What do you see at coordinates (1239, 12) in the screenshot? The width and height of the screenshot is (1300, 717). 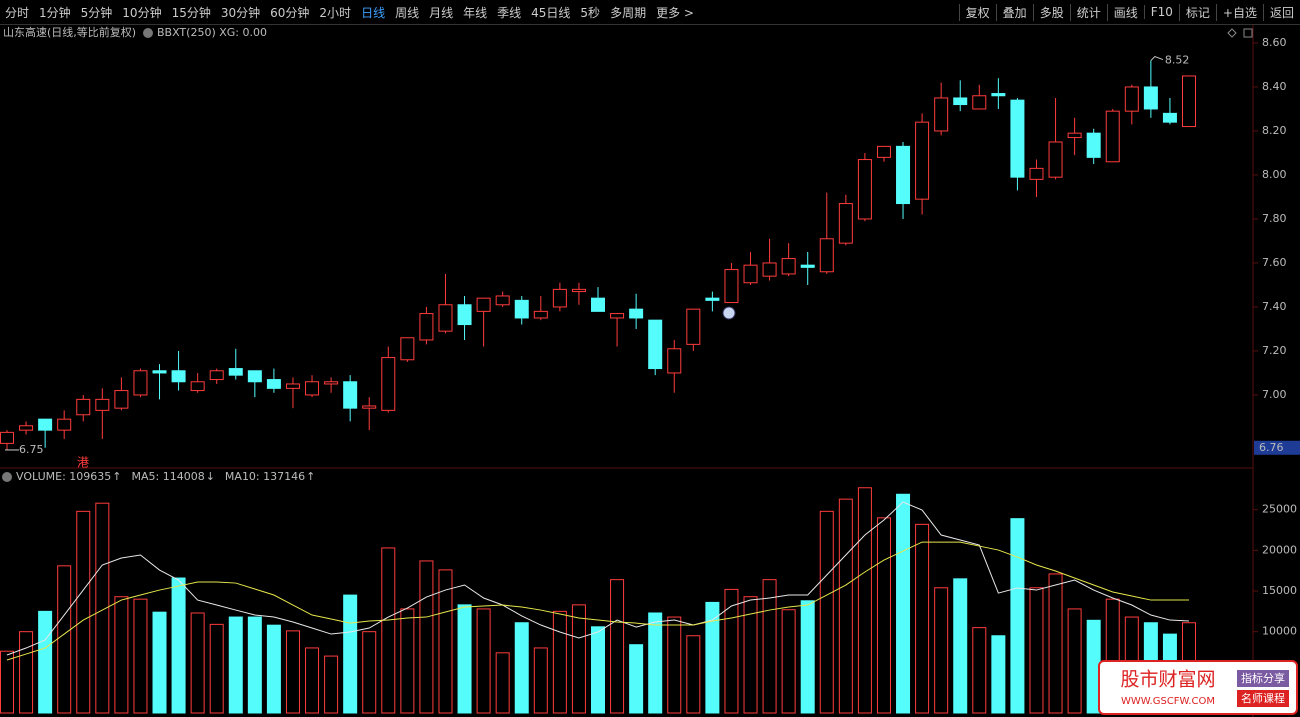 I see `toolbar-item: +自选` at bounding box center [1239, 12].